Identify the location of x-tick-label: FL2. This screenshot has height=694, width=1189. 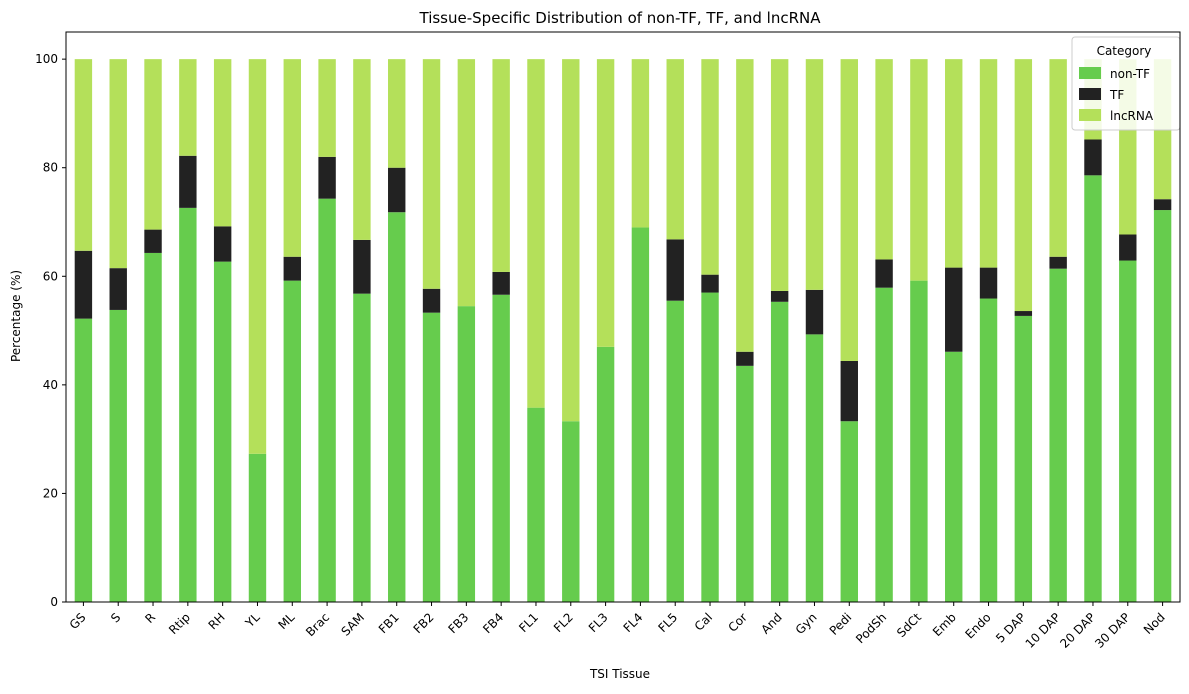
(563, 622).